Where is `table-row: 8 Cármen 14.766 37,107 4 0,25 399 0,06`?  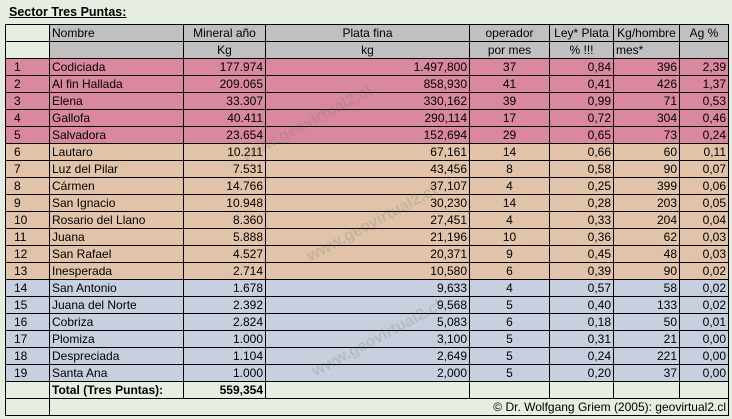
table-row: 8 Cármen 14.766 37,107 4 0,25 399 0,06 is located at coordinates (367, 186).